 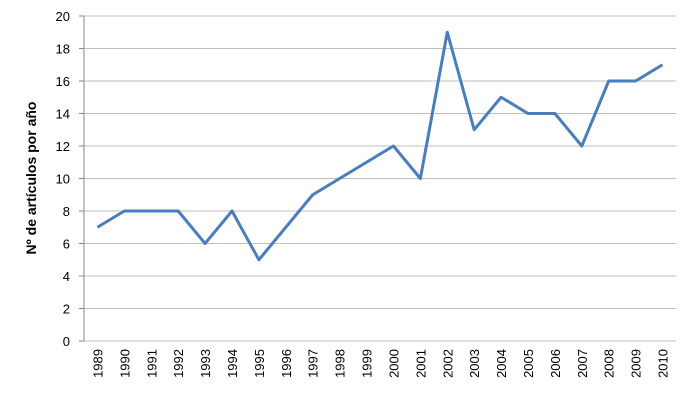 What do you see at coordinates (501, 363) in the screenshot?
I see `x-tick-label: 2004` at bounding box center [501, 363].